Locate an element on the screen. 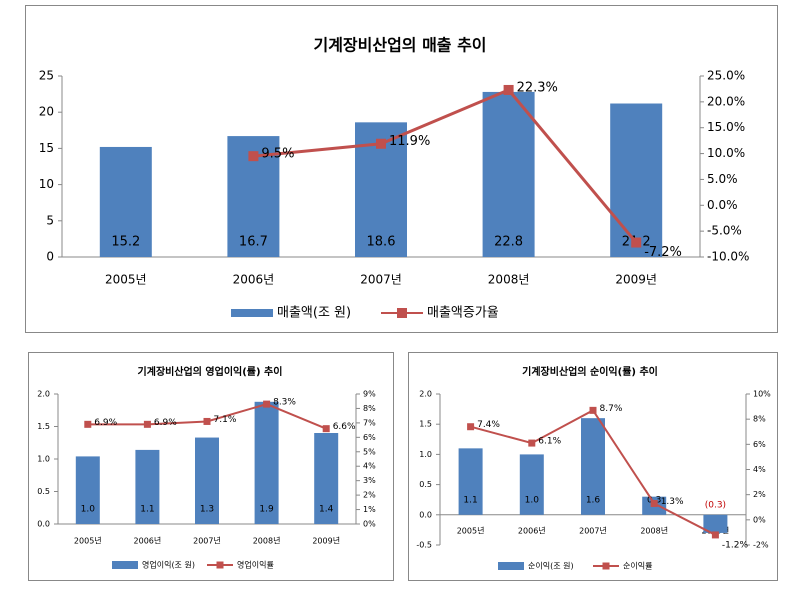 This screenshot has width=795, height=600. x-tick-label: 2009년 is located at coordinates (326, 541).